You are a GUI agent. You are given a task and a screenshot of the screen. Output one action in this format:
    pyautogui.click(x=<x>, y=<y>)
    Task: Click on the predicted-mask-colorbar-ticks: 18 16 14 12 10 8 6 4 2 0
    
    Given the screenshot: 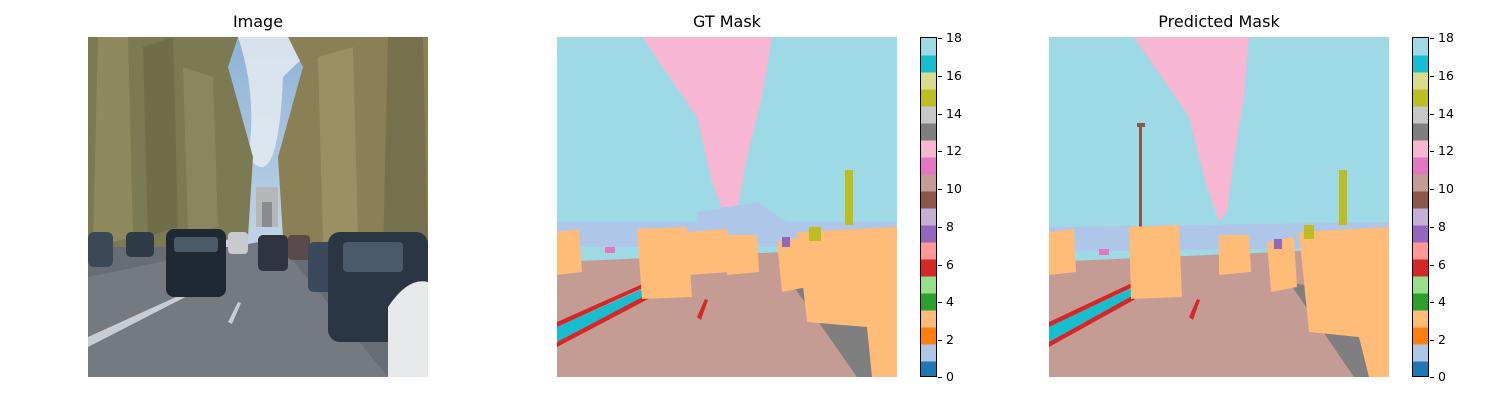 What is the action you would take?
    pyautogui.click(x=1454, y=200)
    